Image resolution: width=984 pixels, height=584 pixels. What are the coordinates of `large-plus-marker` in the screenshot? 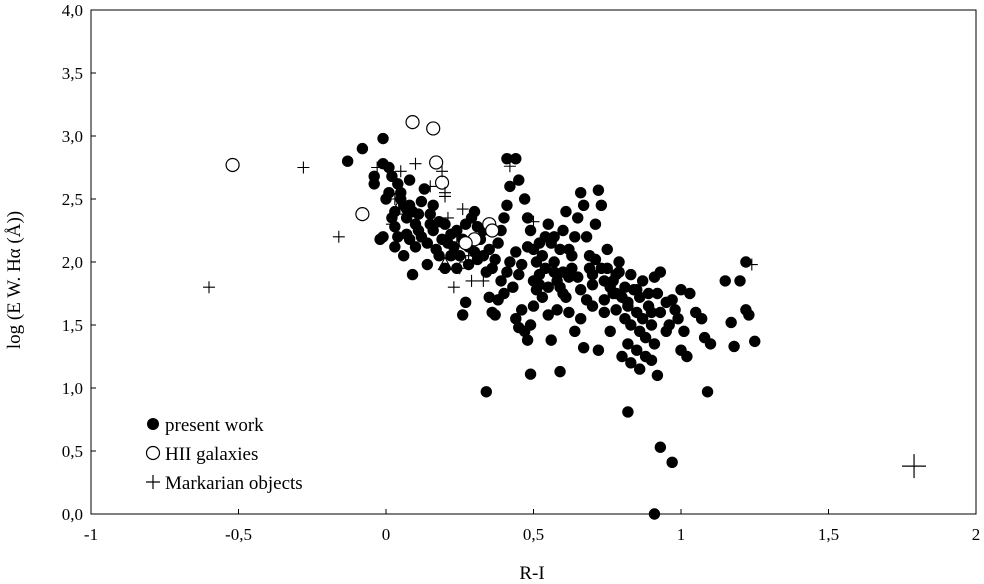 It's located at (914, 466).